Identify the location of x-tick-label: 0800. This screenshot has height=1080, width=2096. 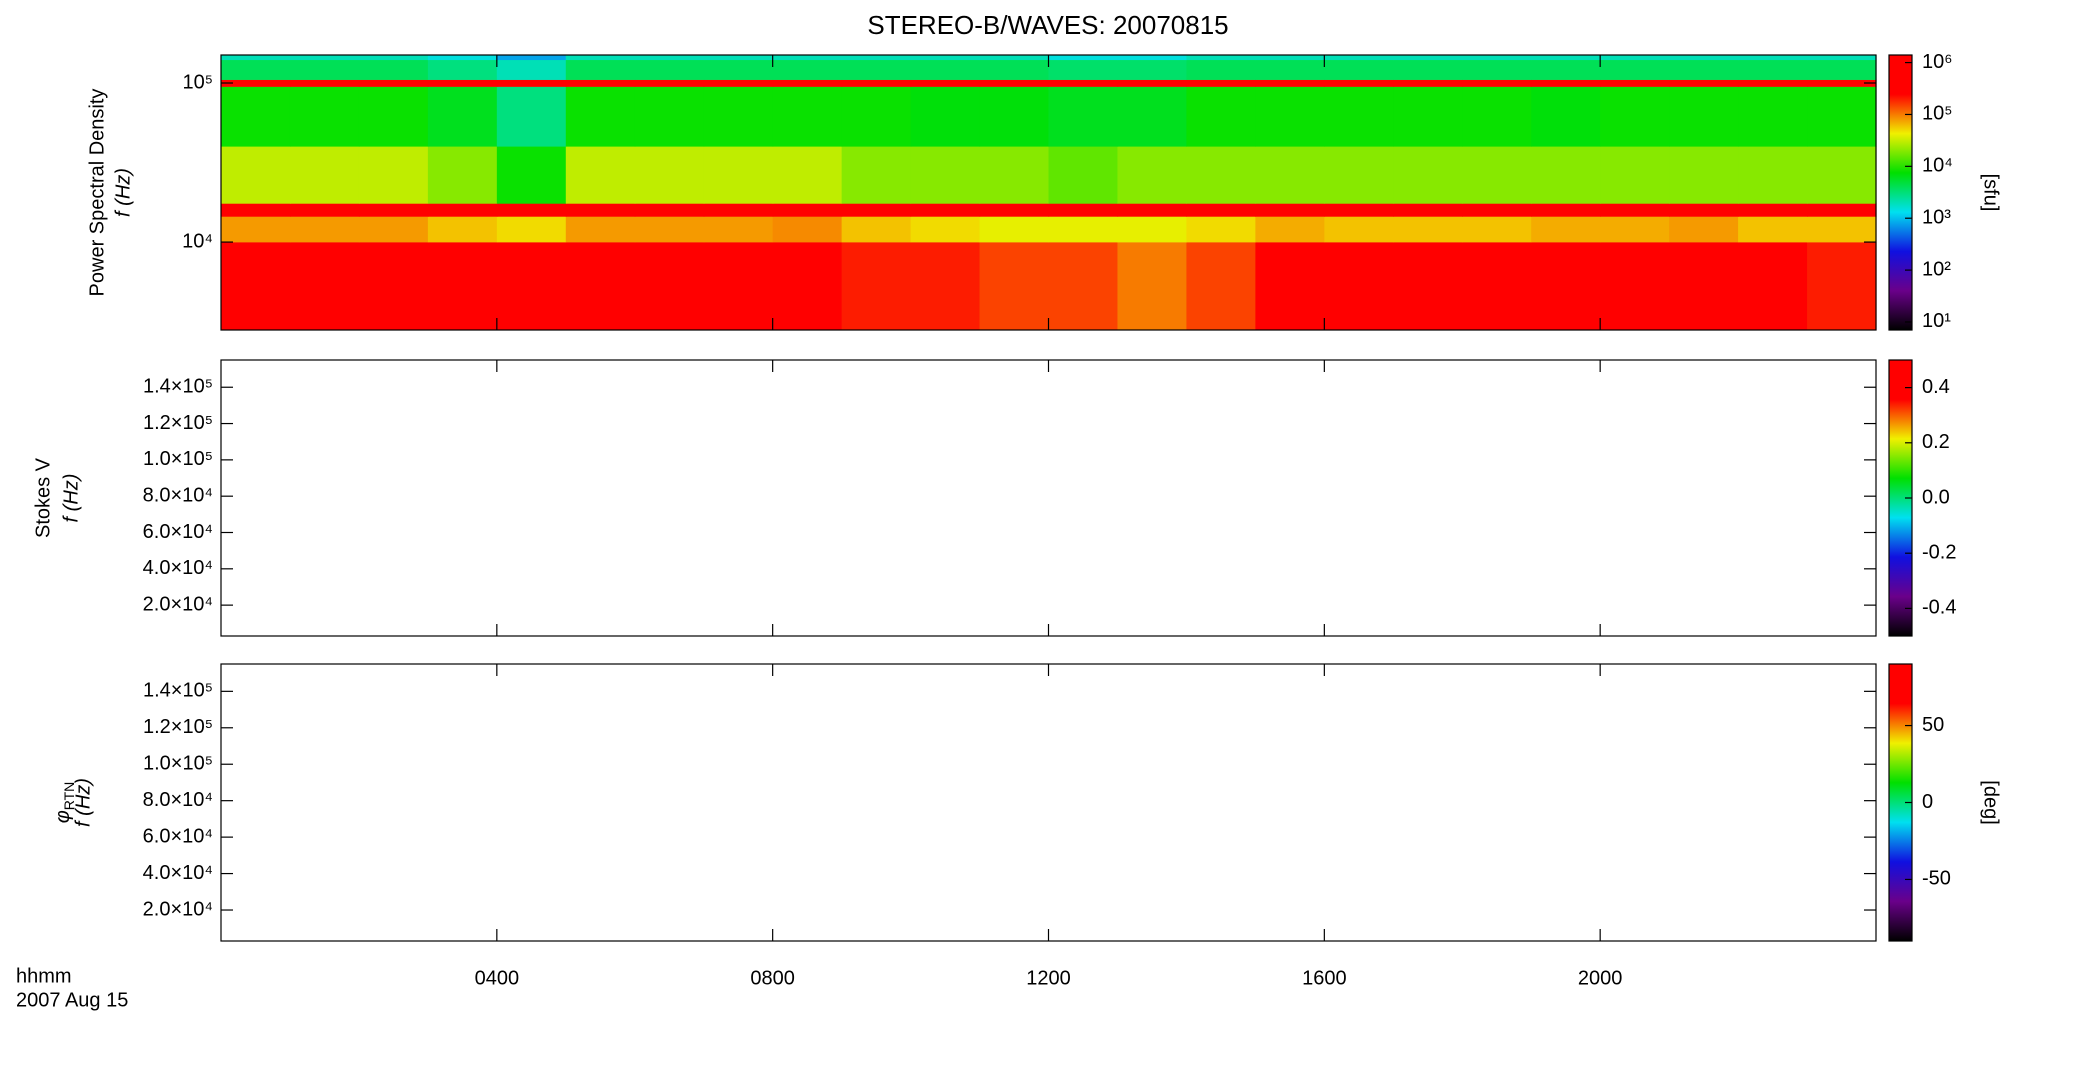
(772, 978).